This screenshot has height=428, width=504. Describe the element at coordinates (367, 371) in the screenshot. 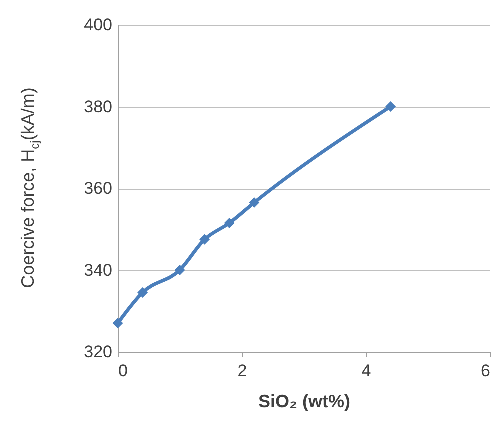

I see `x-tick-label: 4` at that location.